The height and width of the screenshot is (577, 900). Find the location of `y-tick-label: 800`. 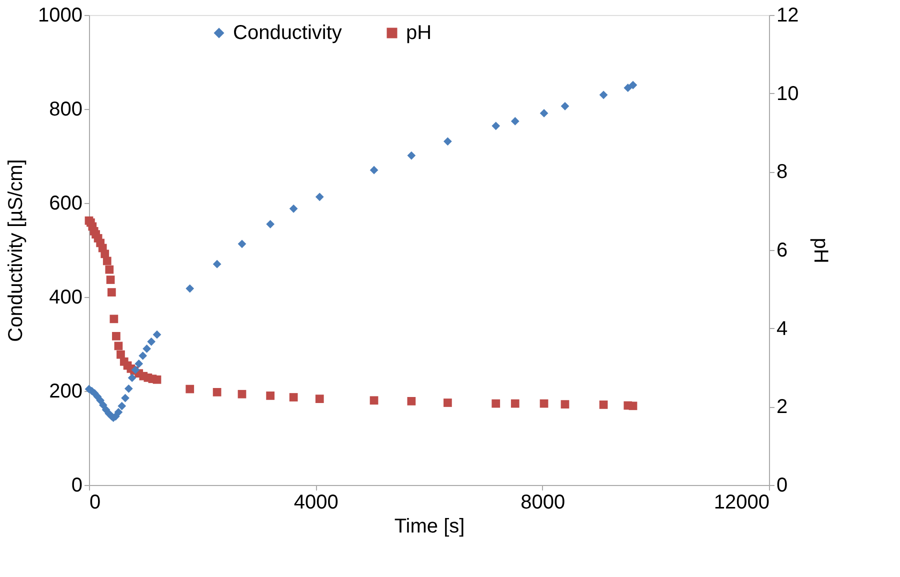

y-tick-label: 800 is located at coordinates (65, 109).